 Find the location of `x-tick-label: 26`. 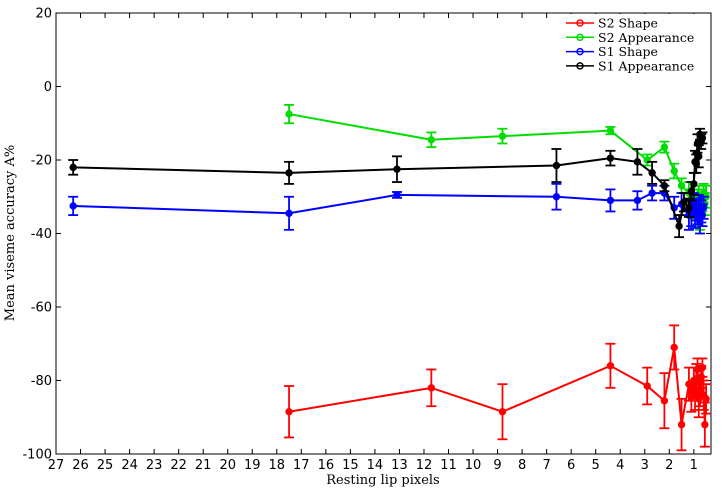

x-tick-label: 26 is located at coordinates (80, 465).